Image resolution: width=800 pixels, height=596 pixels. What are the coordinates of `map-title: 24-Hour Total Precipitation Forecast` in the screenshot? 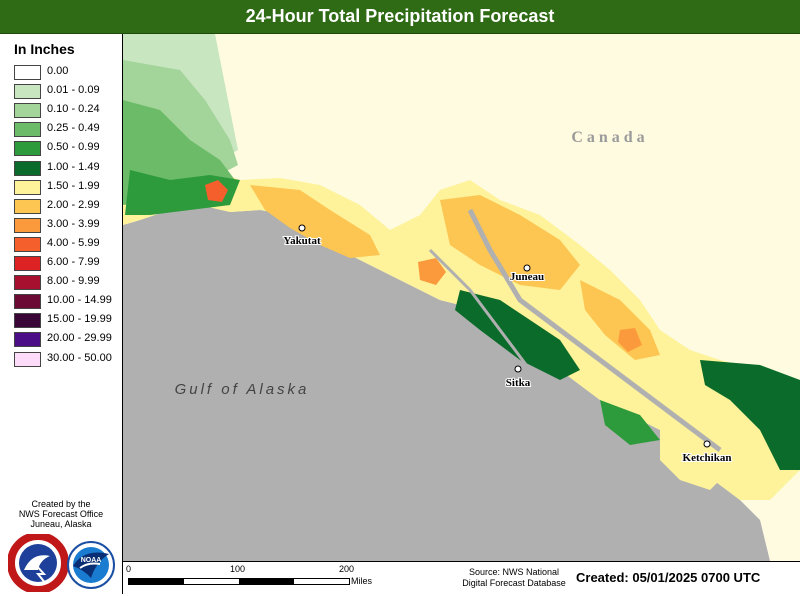 It's located at (400, 16).